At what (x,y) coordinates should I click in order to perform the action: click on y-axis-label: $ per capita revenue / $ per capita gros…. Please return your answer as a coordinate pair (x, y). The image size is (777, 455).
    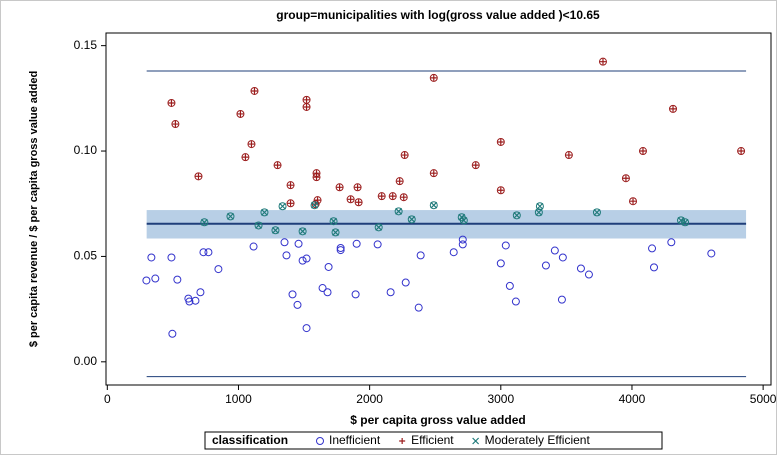
    Looking at the image, I should click on (34, 209).